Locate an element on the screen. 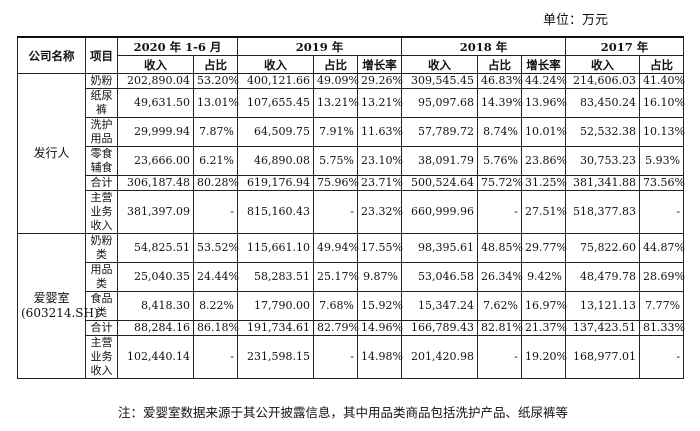 This screenshot has width=700, height=431. value-cell: 137,423.51 is located at coordinates (603, 328).